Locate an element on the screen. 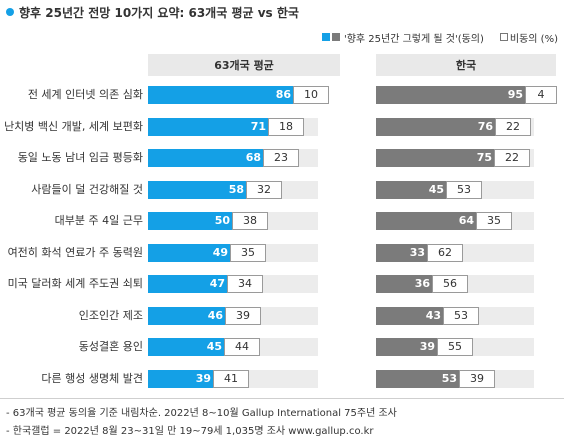  bar-disagree-korea: 35 is located at coordinates (494, 221).